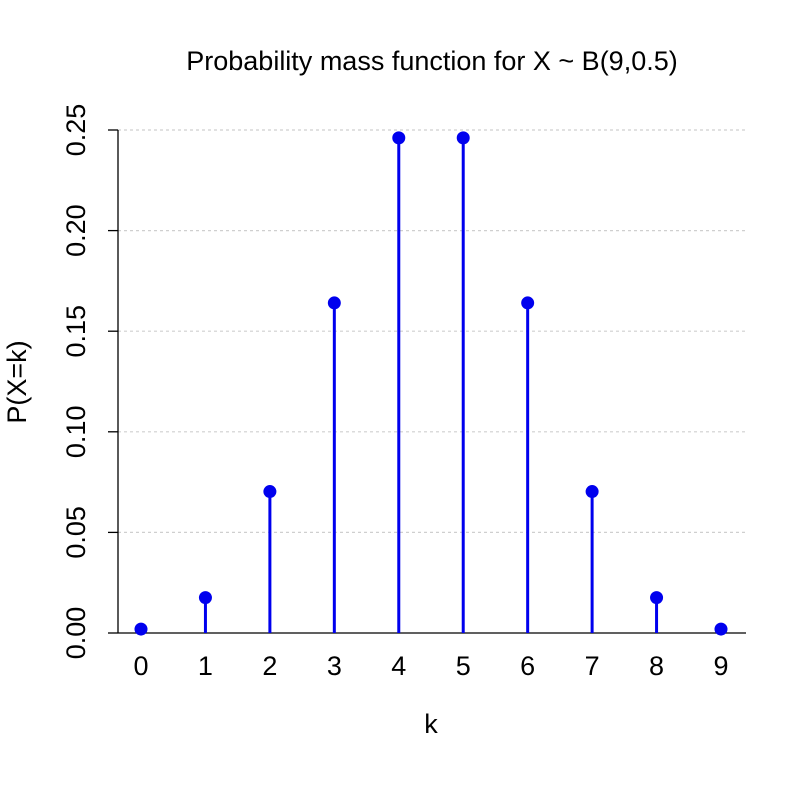 This screenshot has height=800, width=806. Describe the element at coordinates (76, 633) in the screenshot. I see `y-tick-label: 0.00` at that location.